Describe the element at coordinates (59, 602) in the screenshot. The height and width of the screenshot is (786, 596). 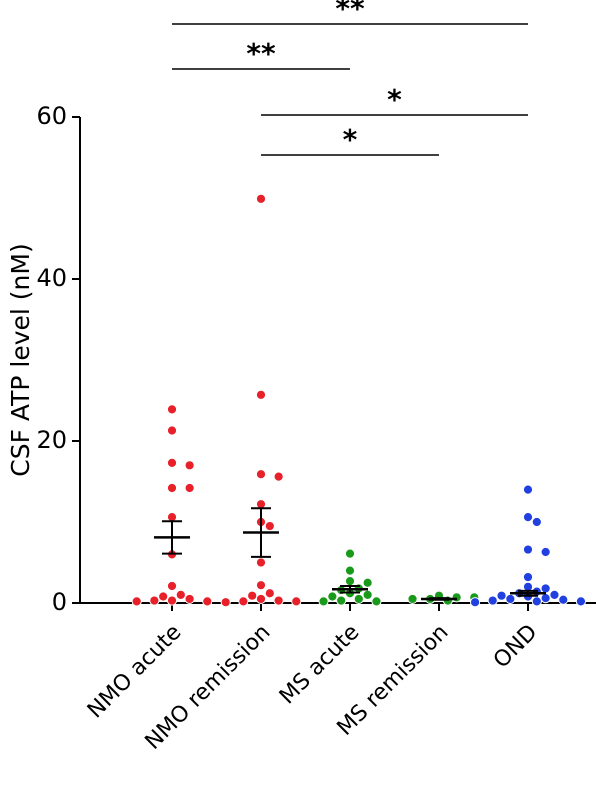
I see `y-tick-label: 0` at that location.